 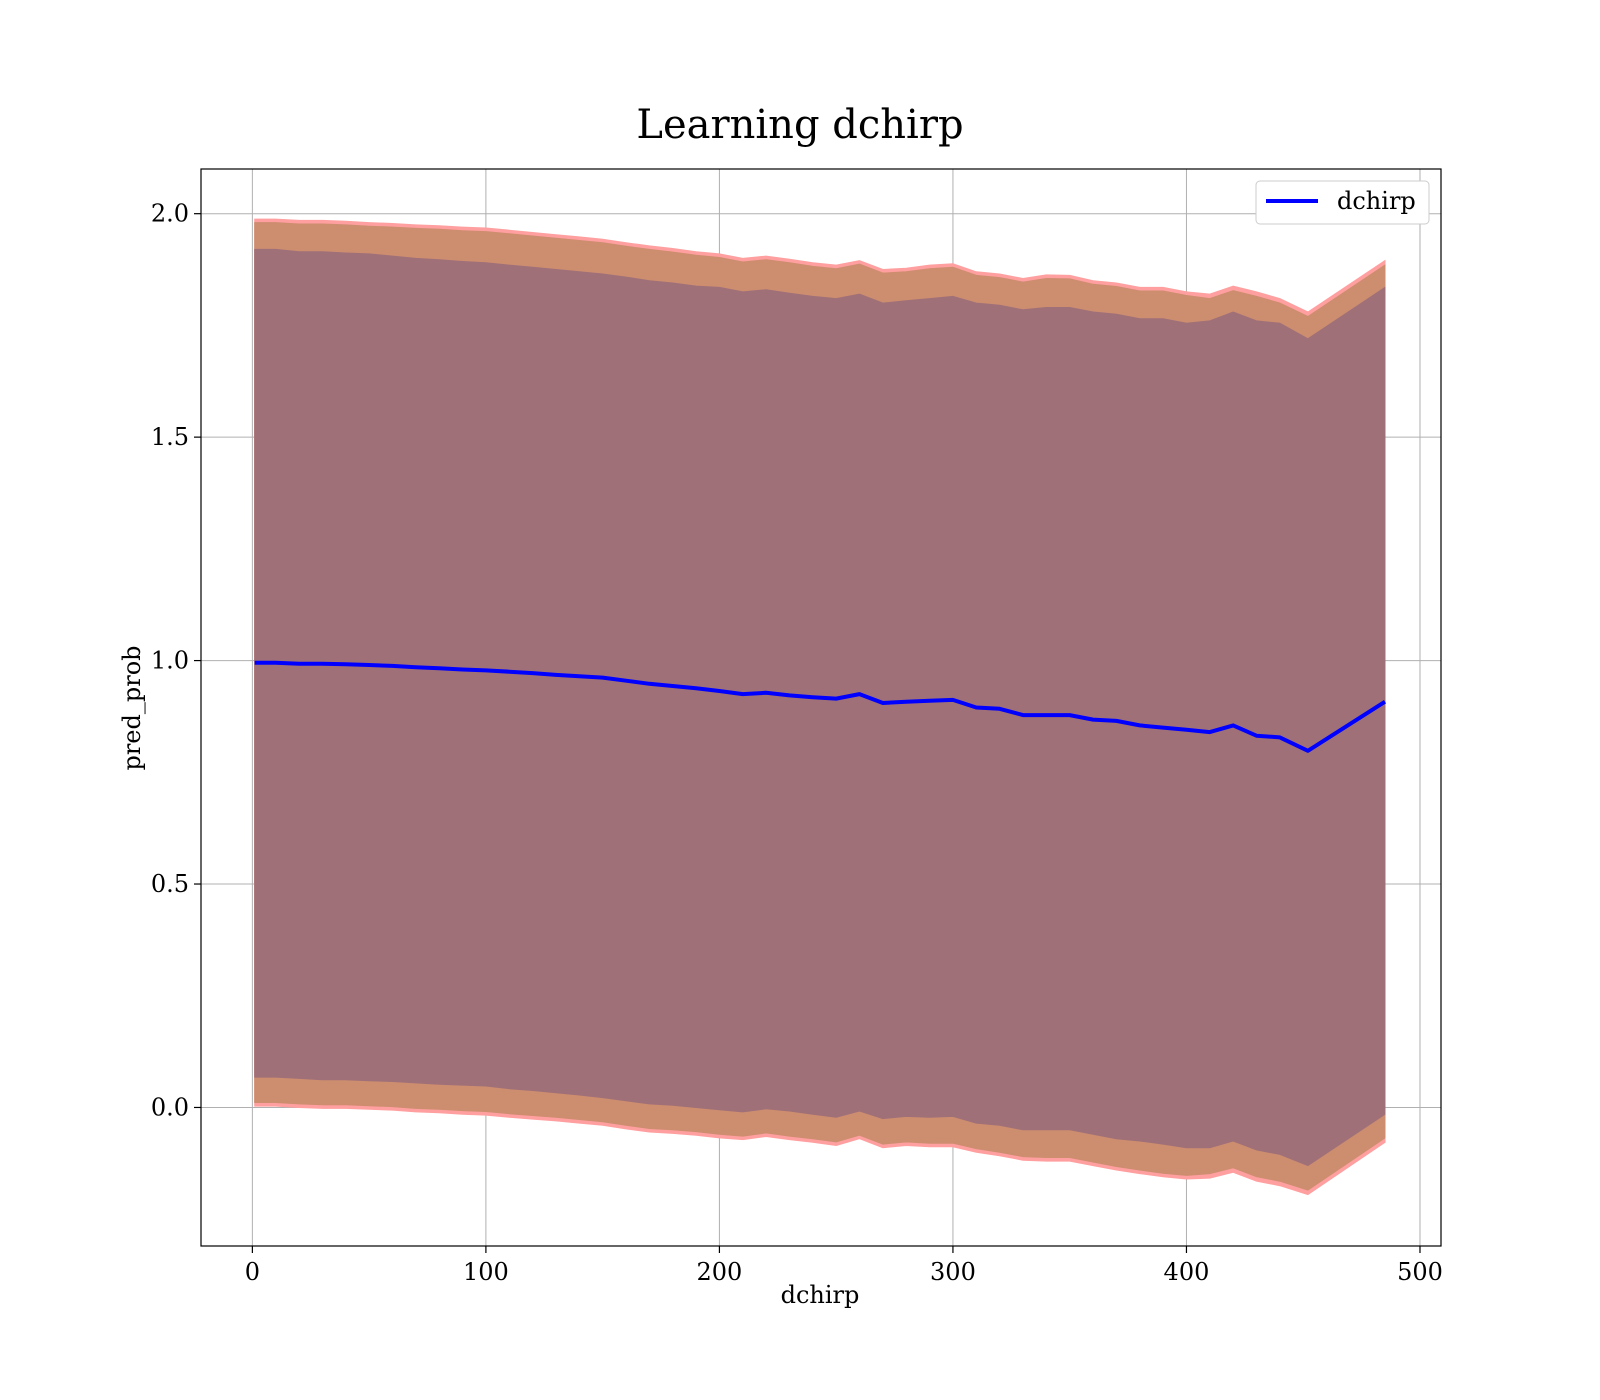 What do you see at coordinates (720, 1272) in the screenshot?
I see `x-tick-label: 200` at bounding box center [720, 1272].